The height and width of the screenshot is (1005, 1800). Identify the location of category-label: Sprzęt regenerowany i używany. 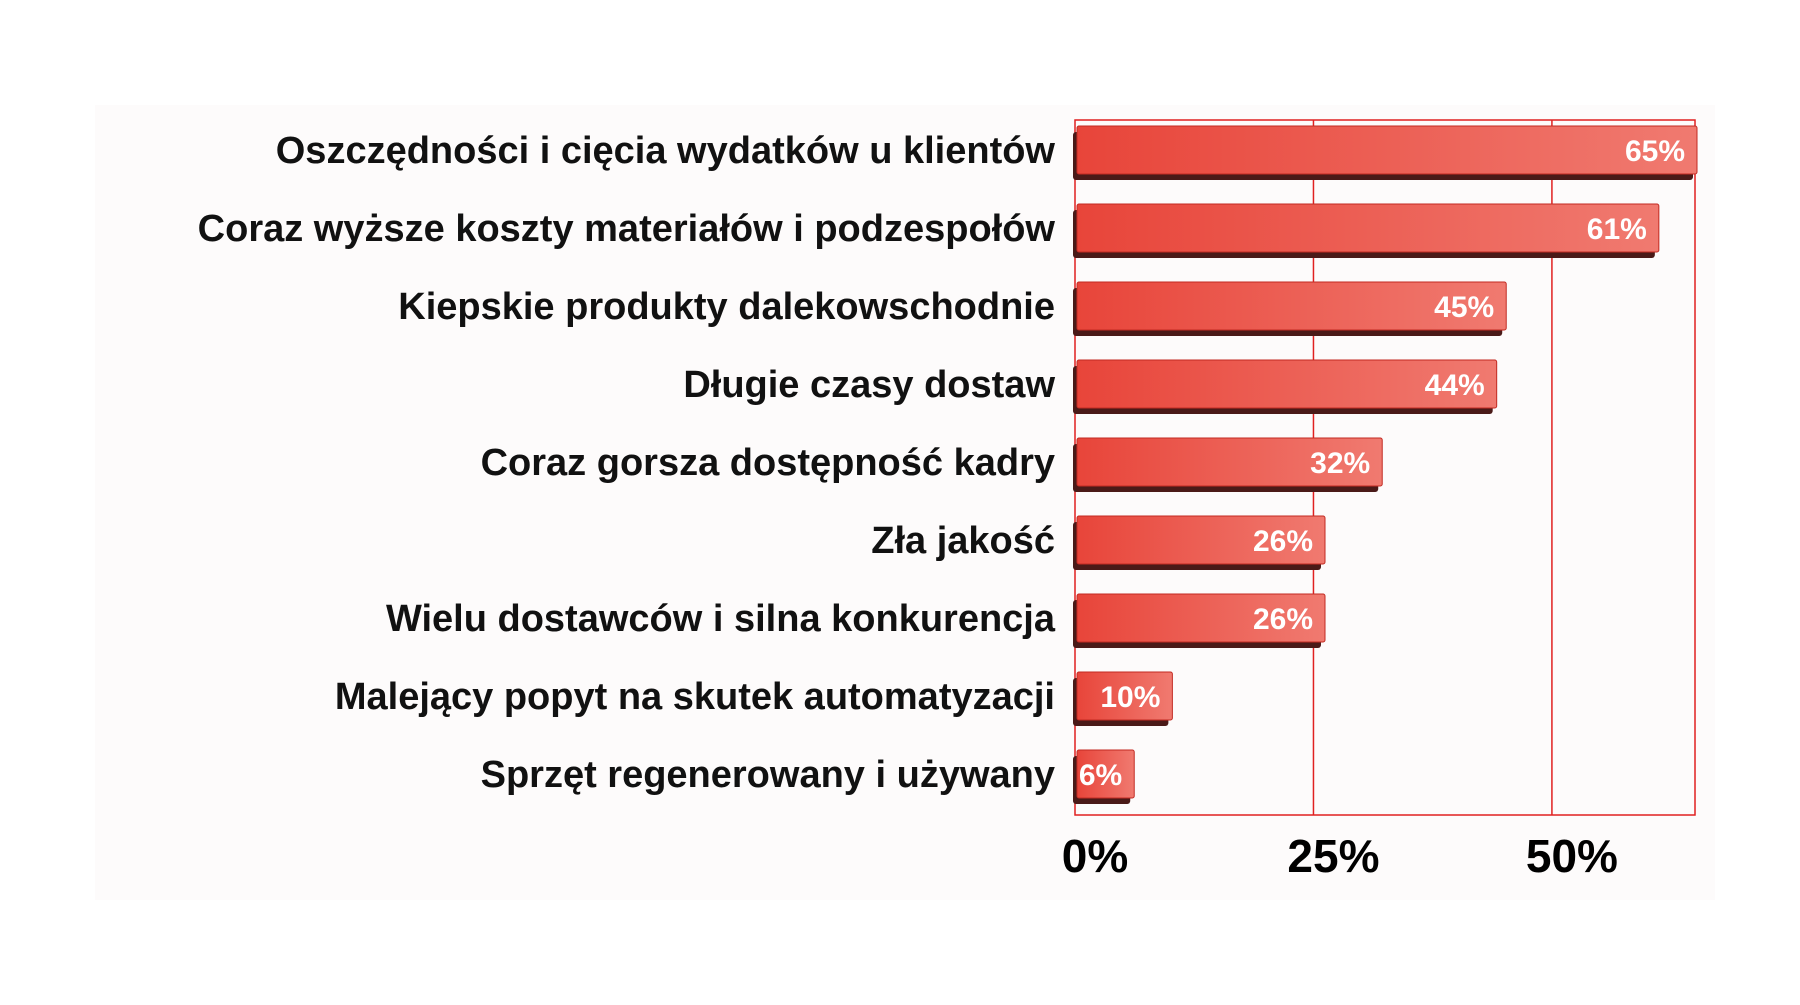
(768, 775).